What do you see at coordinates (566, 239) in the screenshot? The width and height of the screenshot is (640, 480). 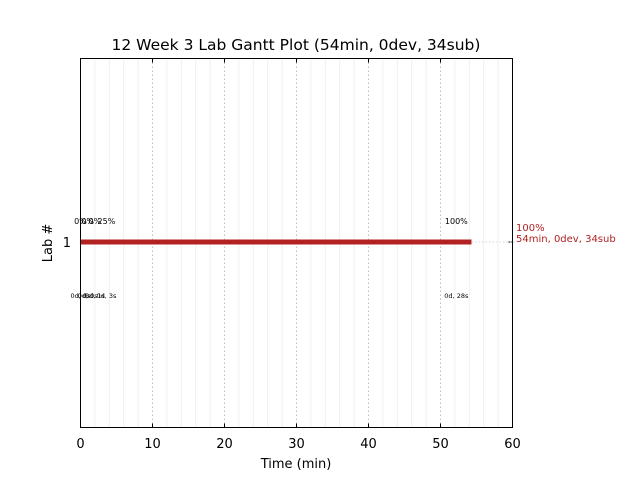 I see `end-annotation-line: 54min, 0dev, 34sub` at bounding box center [566, 239].